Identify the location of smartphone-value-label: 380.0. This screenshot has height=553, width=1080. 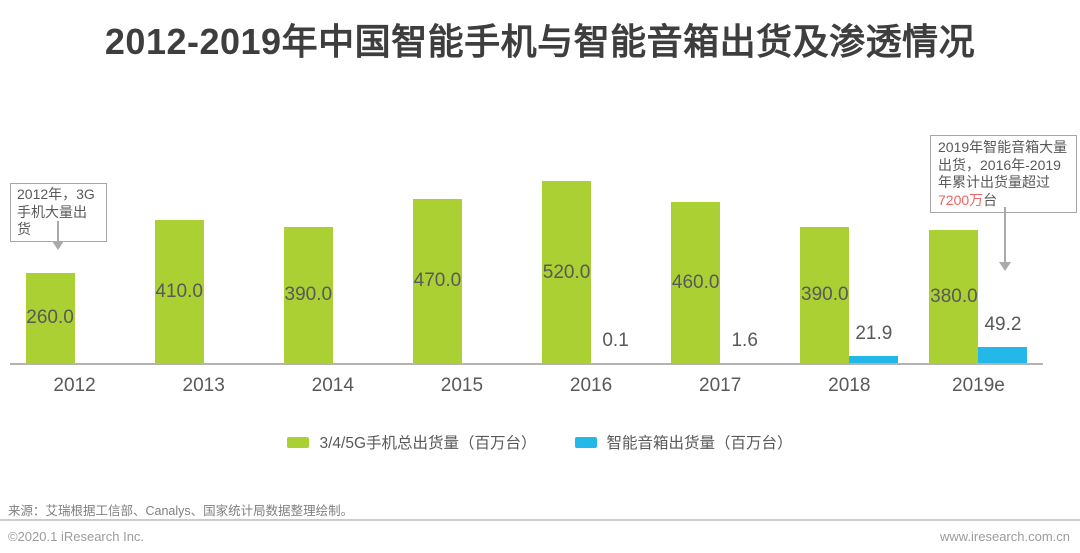
(954, 297).